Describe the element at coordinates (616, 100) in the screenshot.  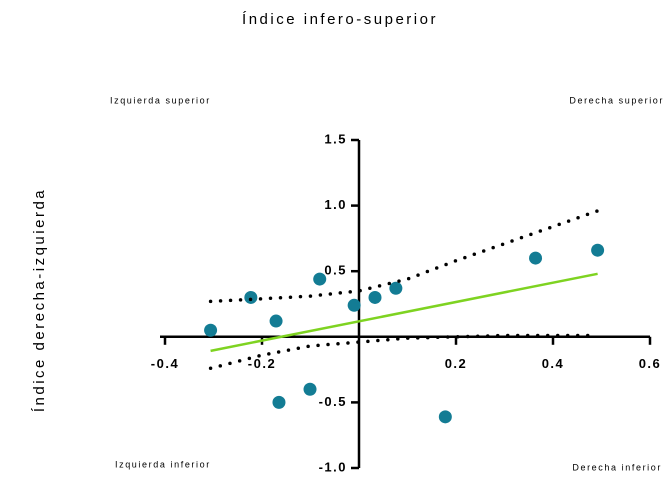
I see `annotation: Derecha superior` at that location.